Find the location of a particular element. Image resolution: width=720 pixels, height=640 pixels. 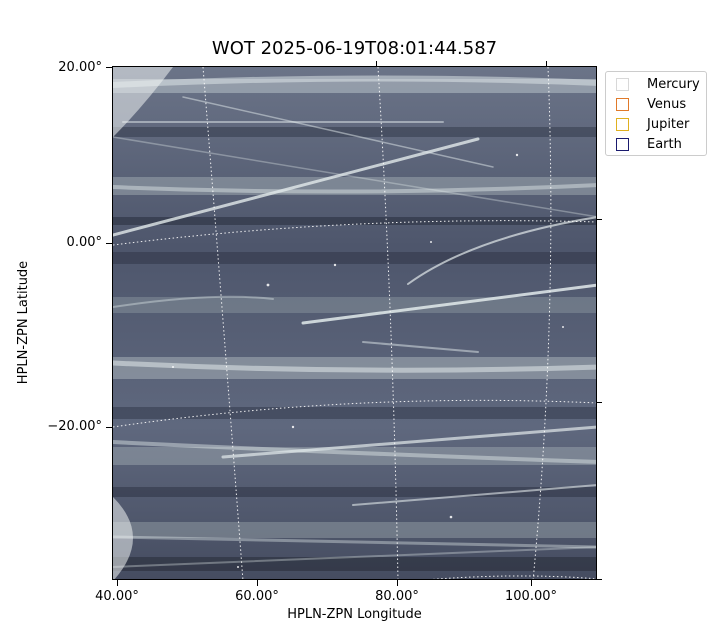

legend-item-earth: Earth is located at coordinates (649, 144).